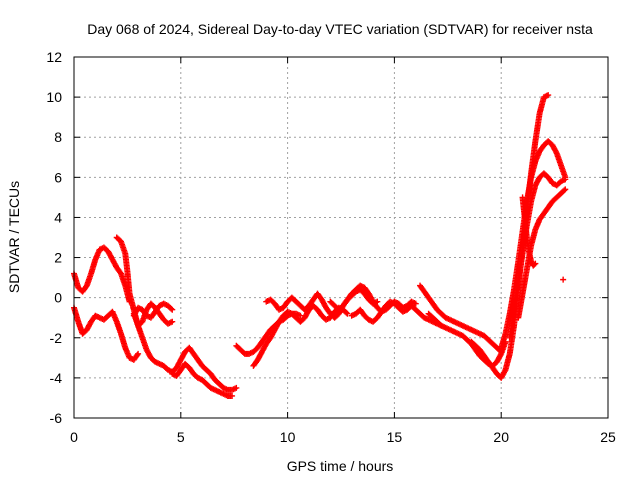  What do you see at coordinates (14, 237) in the screenshot?
I see `y-axis-title: SDTVAR / TECUs` at bounding box center [14, 237].